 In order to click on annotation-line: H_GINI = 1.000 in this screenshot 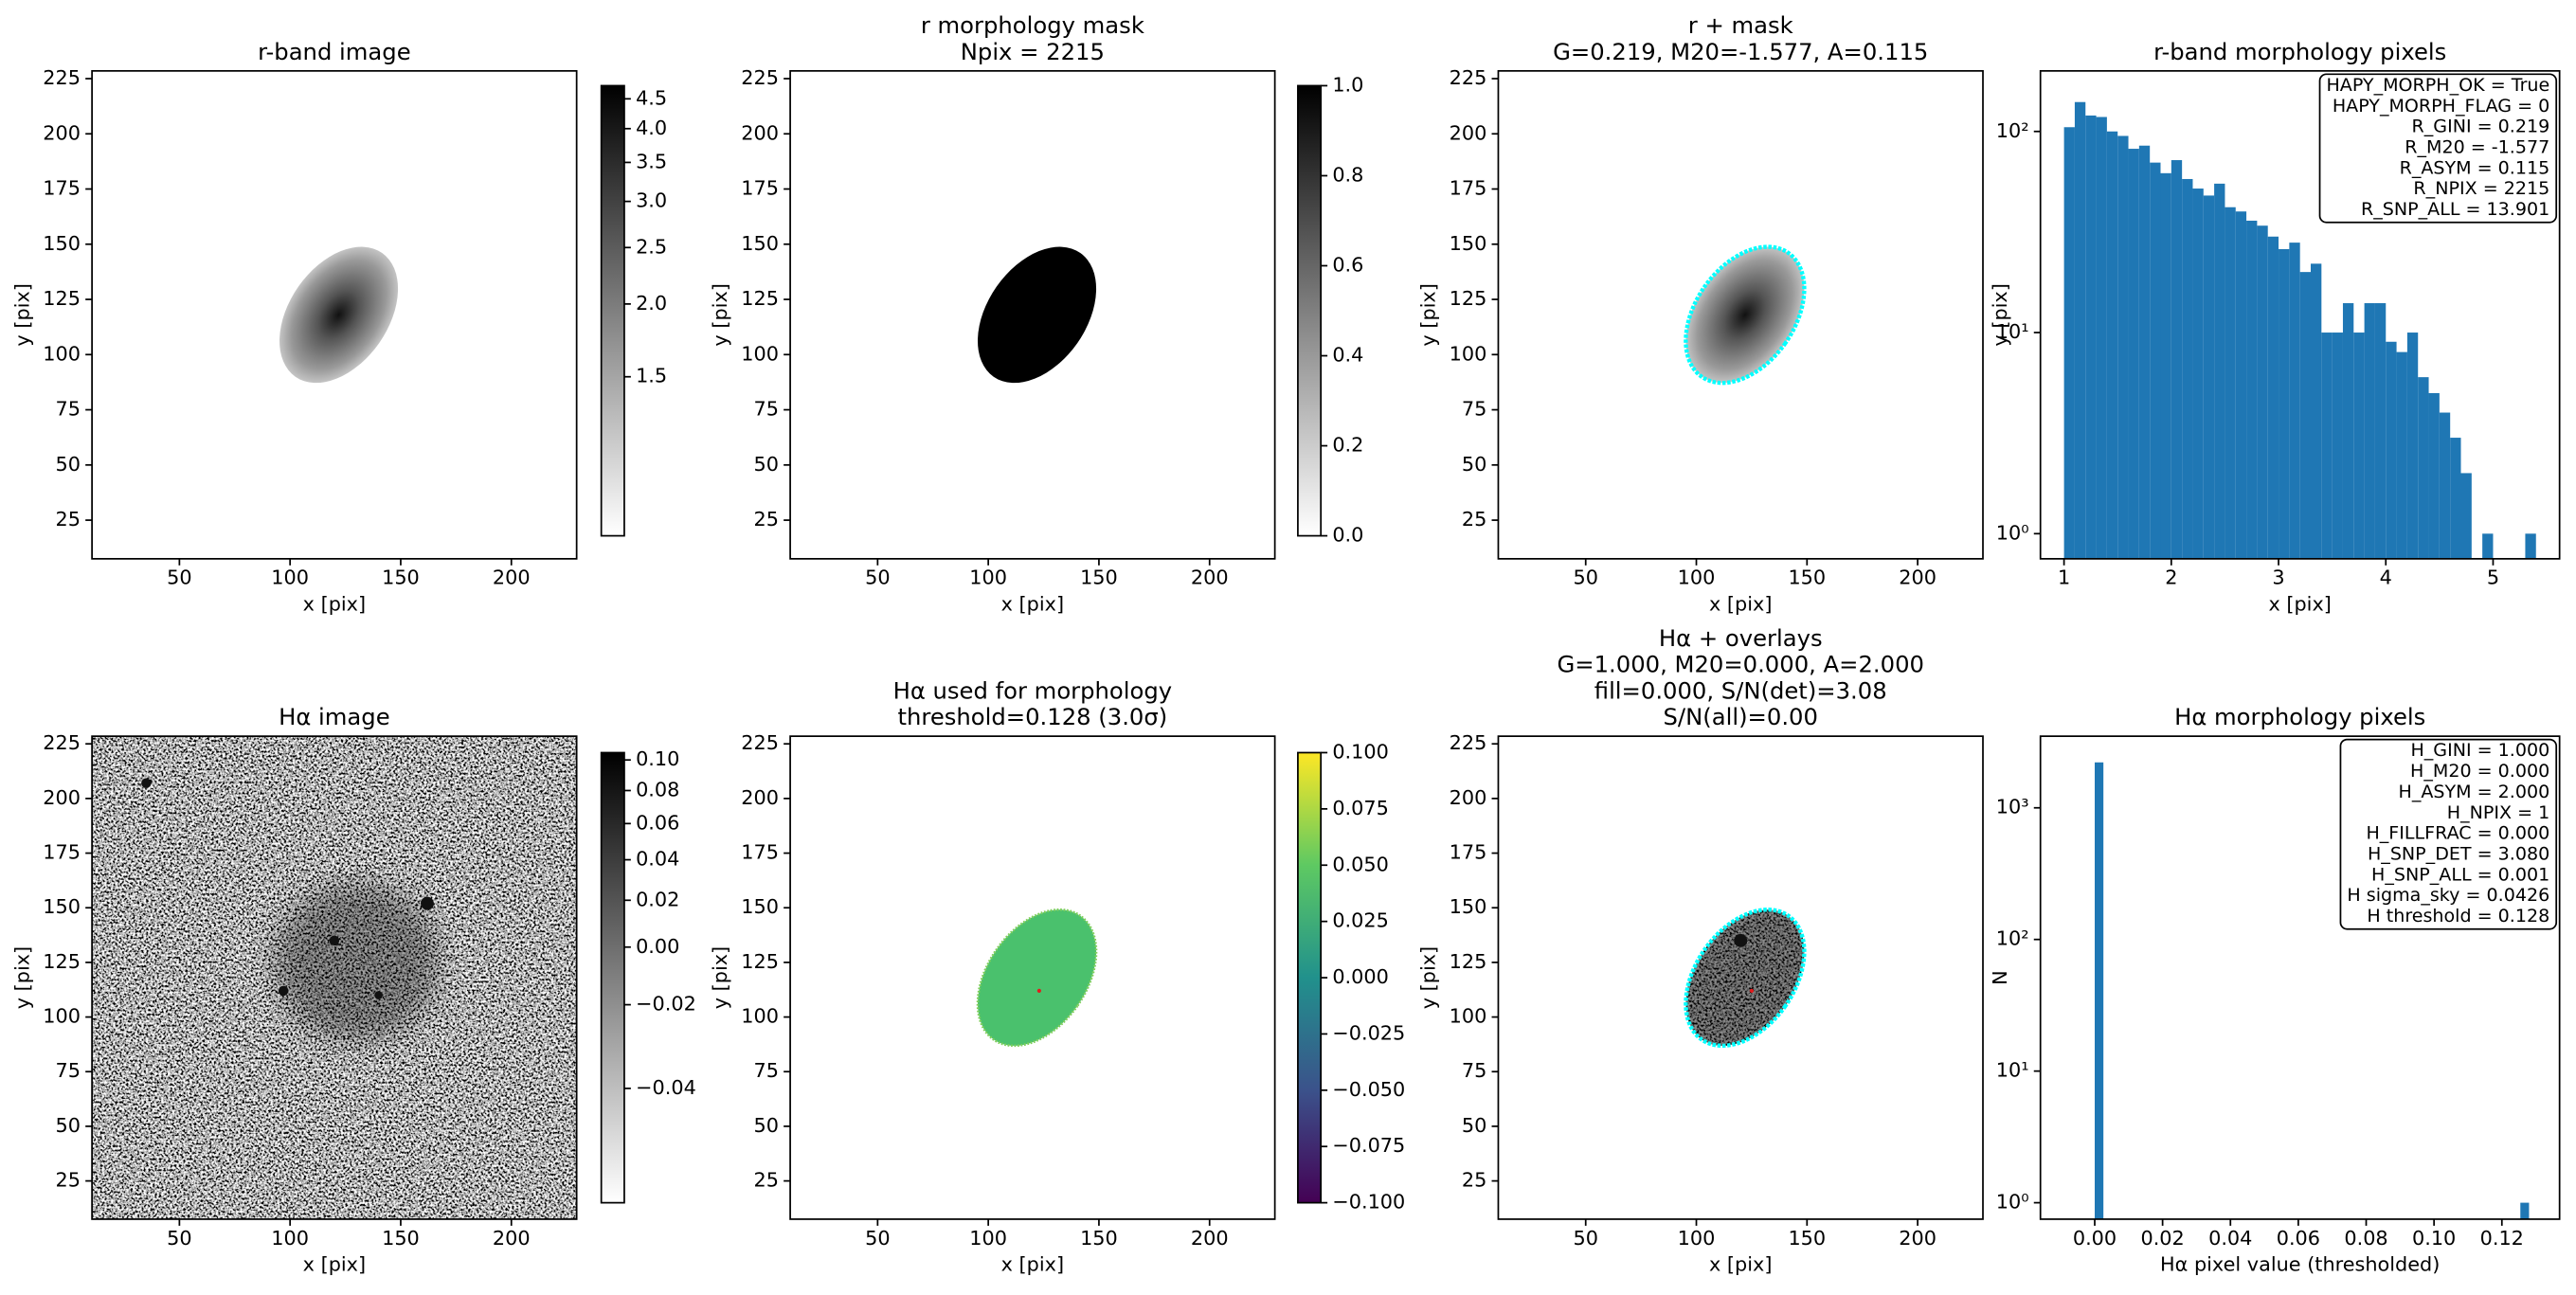, I will do `click(2479, 750)`.